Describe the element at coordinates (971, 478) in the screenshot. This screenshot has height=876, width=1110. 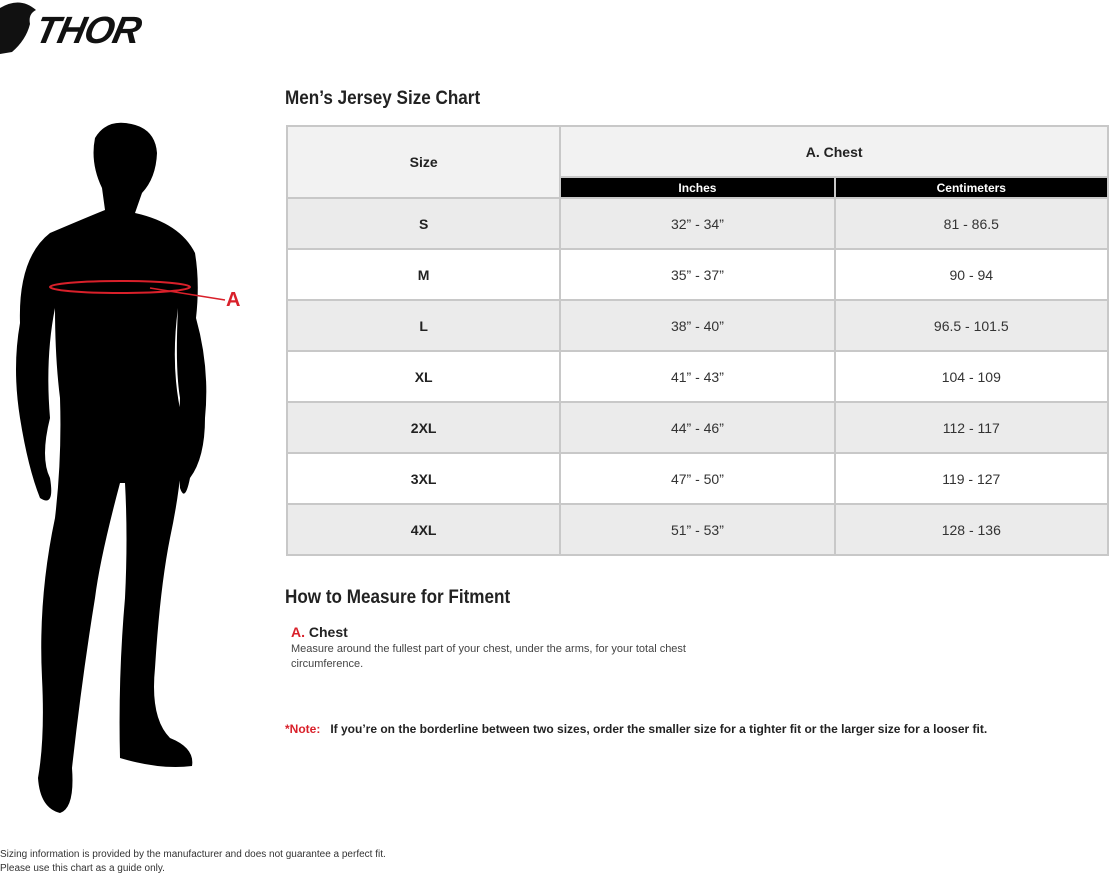
I see `cm-cell: 119 - 127` at that location.